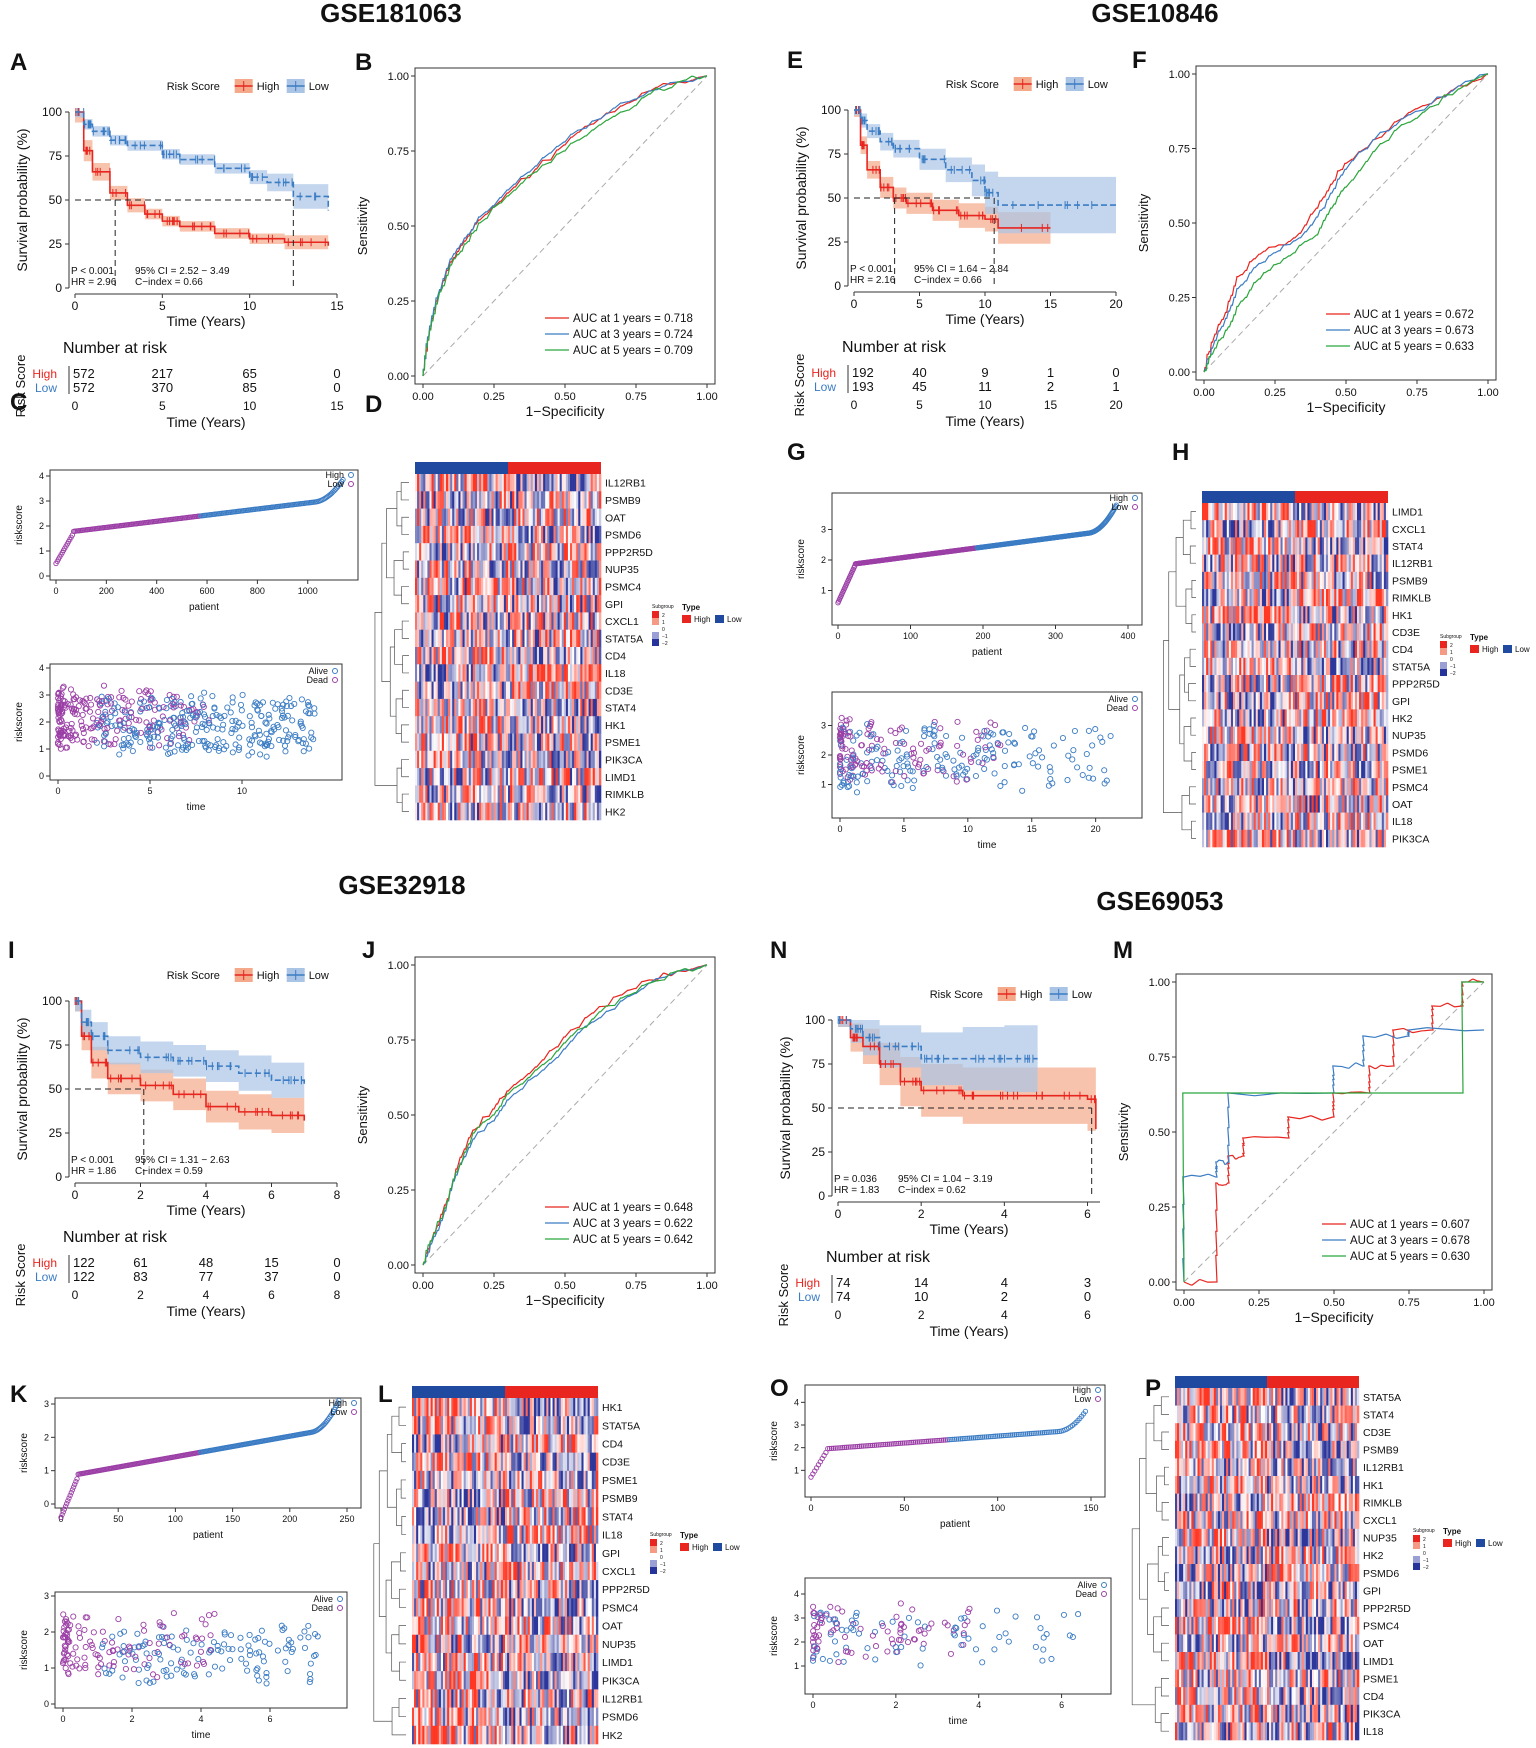 This screenshot has height=1748, width=1536. What do you see at coordinates (204, 525) in the screenshot?
I see `riskcurve-C-frame` at bounding box center [204, 525].